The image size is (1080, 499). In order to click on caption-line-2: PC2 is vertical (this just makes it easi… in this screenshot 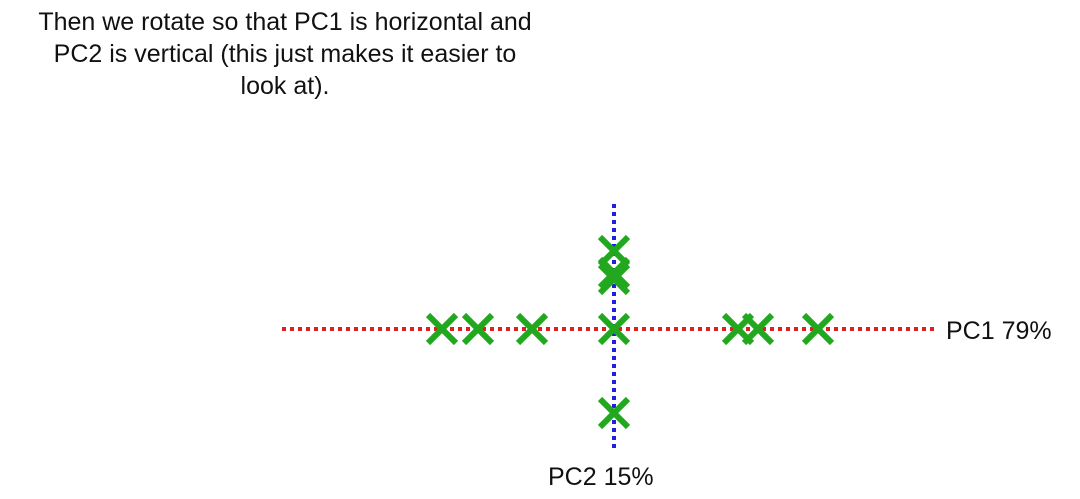, I will do `click(285, 54)`.